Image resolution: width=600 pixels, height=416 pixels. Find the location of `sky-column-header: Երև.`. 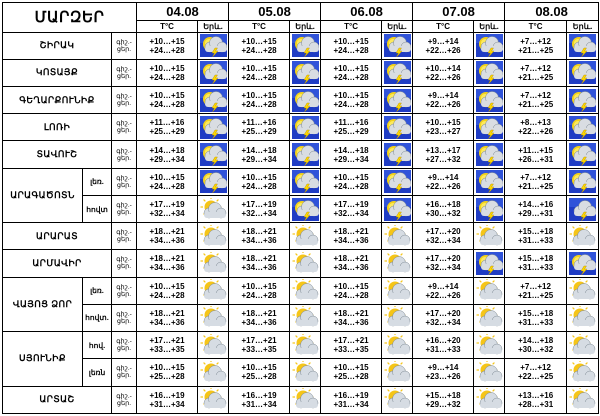

sky-column-header: Երև. is located at coordinates (213, 26).